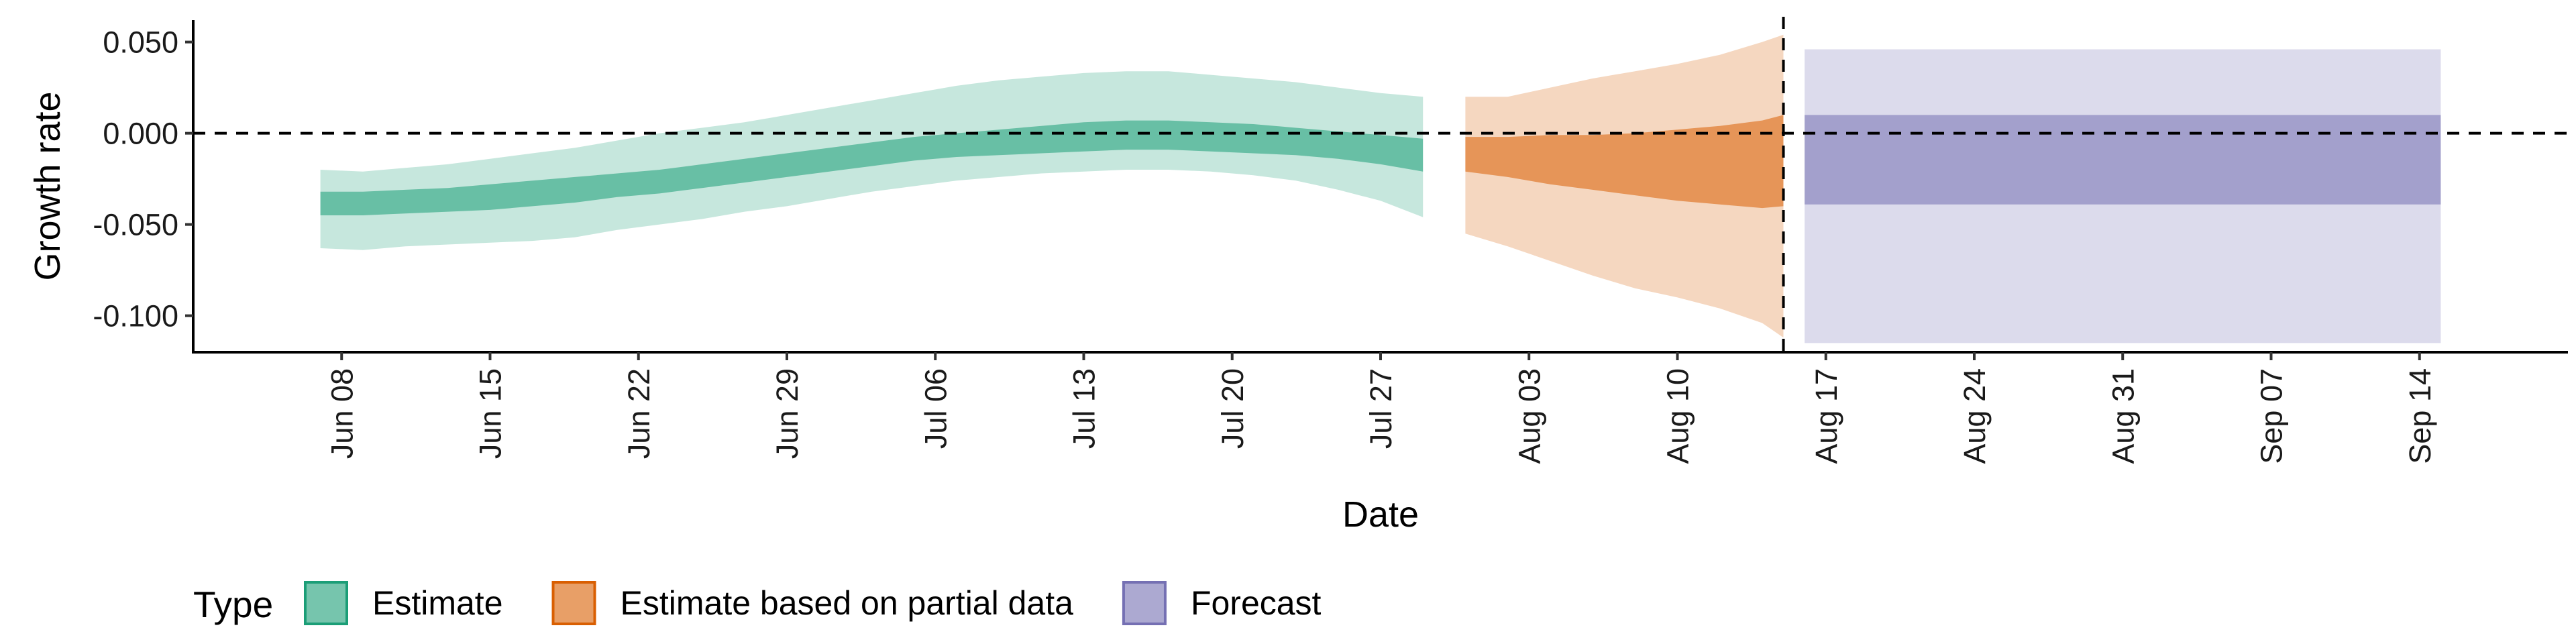 This screenshot has width=2576, height=644. Describe the element at coordinates (1256, 603) in the screenshot. I see `legend-label-2: Forecast` at that location.